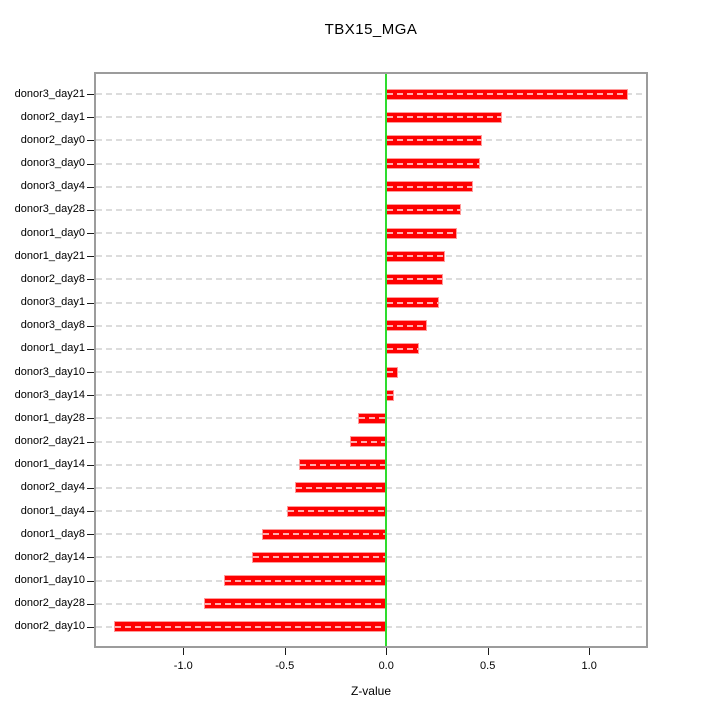 The height and width of the screenshot is (720, 720). What do you see at coordinates (371, 29) in the screenshot?
I see `chart-title: TBX15_MGA` at bounding box center [371, 29].